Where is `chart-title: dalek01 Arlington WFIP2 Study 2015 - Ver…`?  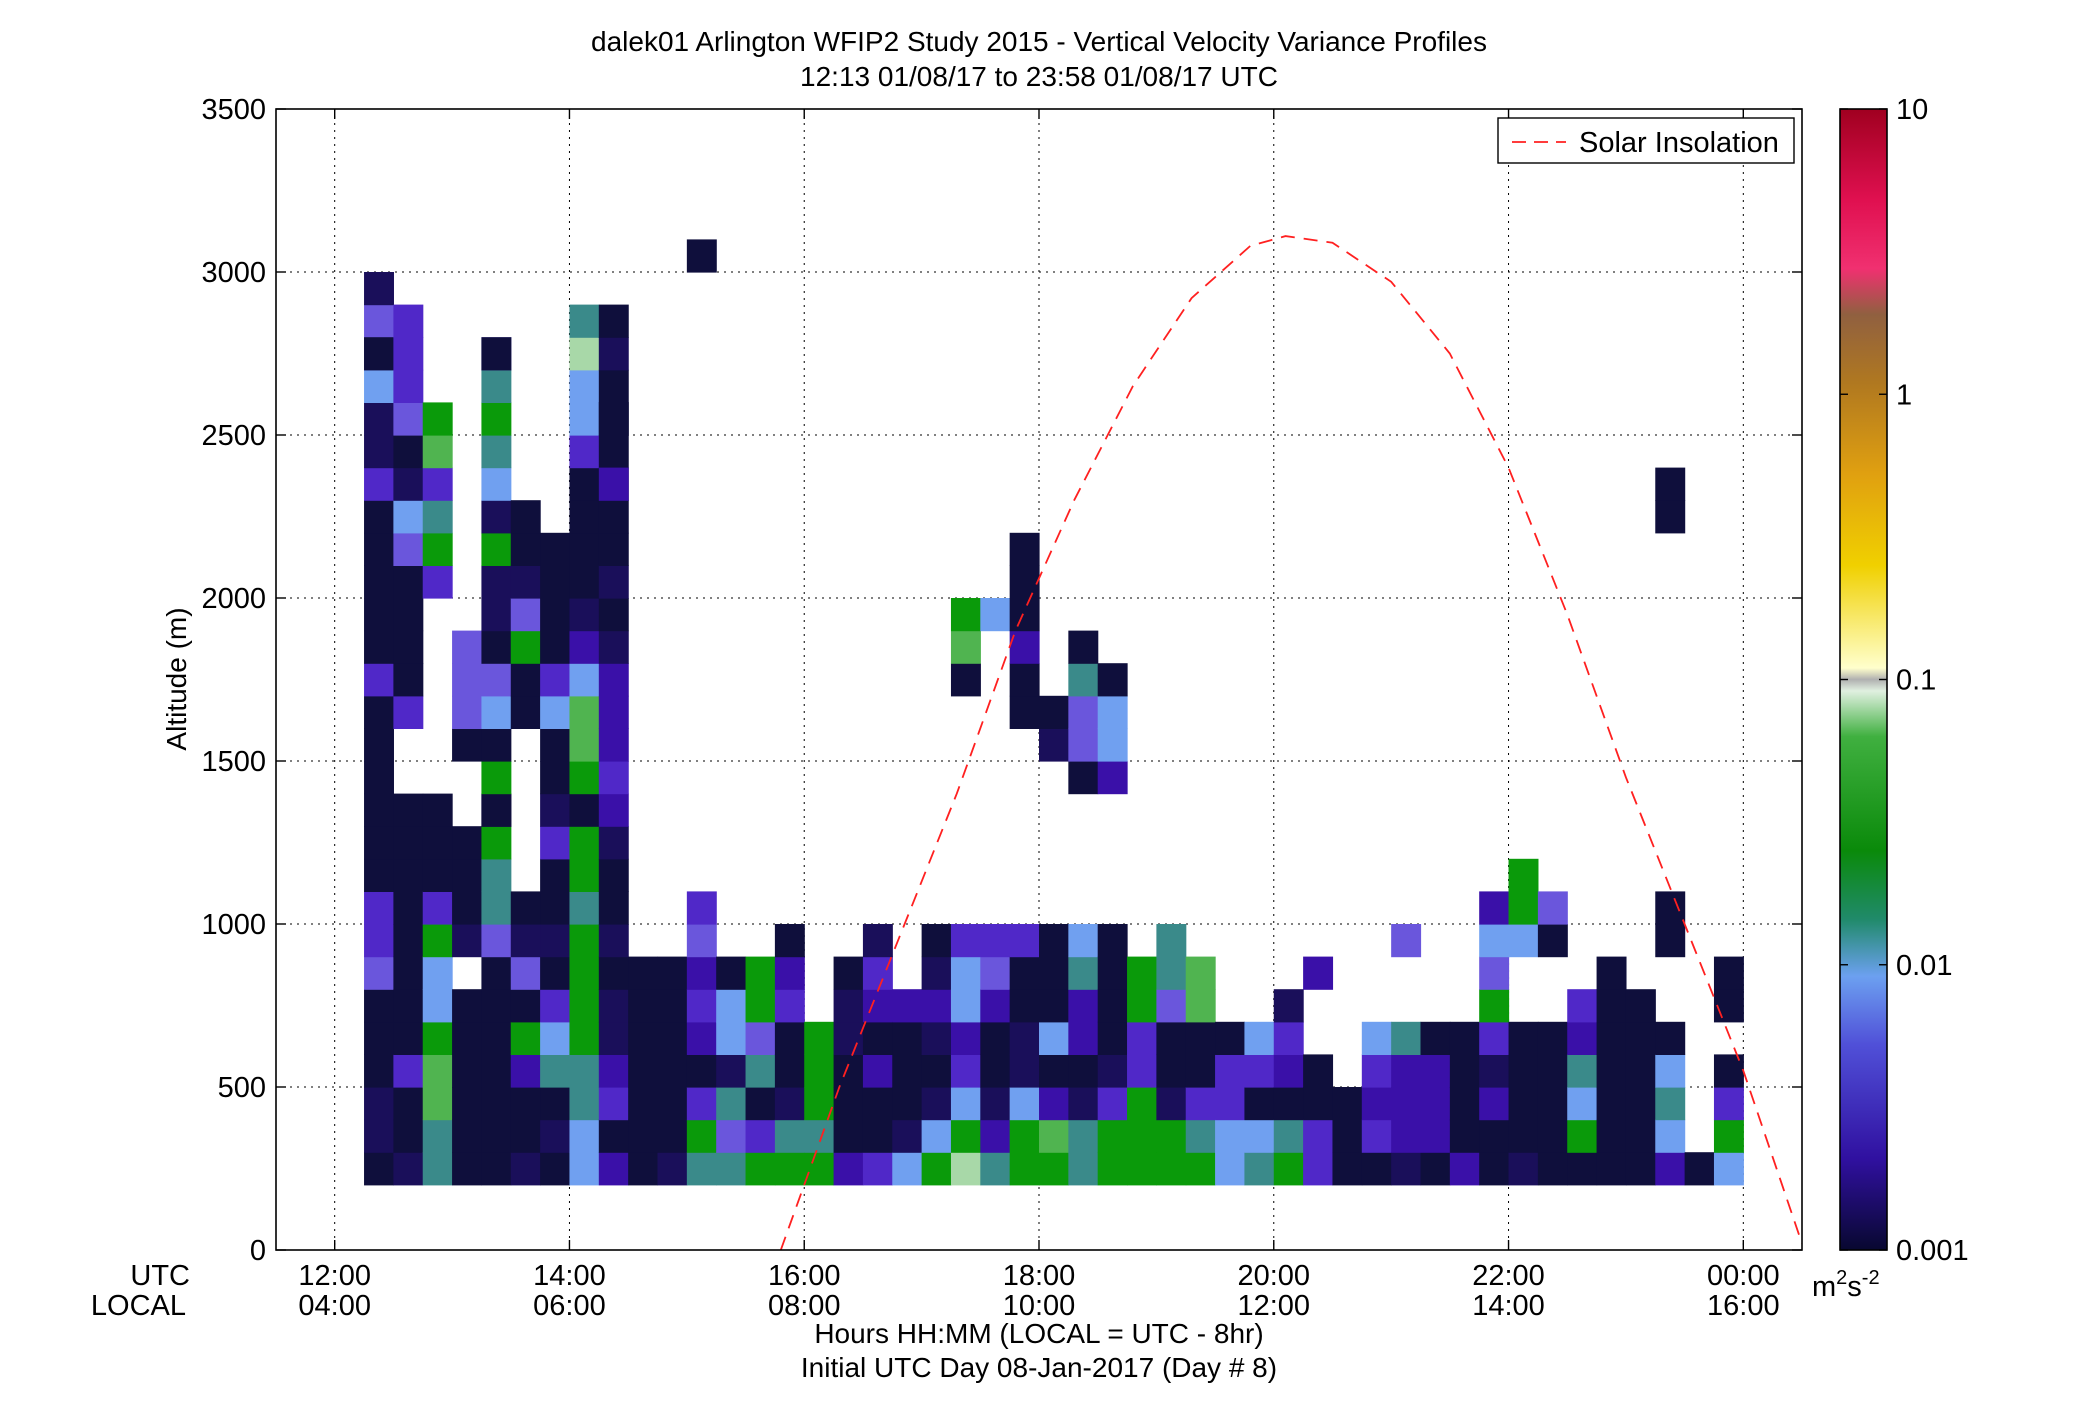 chart-title: dalek01 Arlington WFIP2 Study 2015 - Ver… is located at coordinates (1039, 41).